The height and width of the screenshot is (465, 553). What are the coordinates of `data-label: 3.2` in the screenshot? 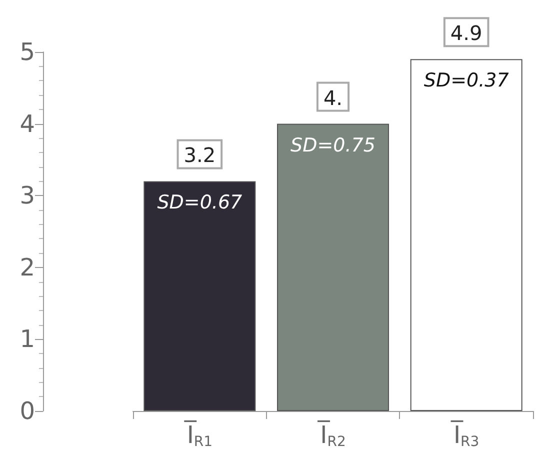 It's located at (200, 155).